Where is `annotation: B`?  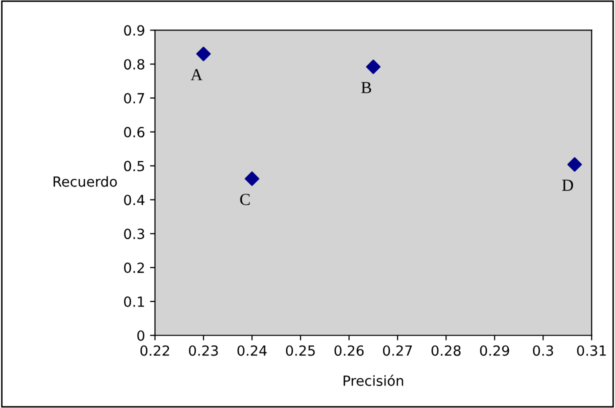 annotation: B is located at coordinates (366, 88).